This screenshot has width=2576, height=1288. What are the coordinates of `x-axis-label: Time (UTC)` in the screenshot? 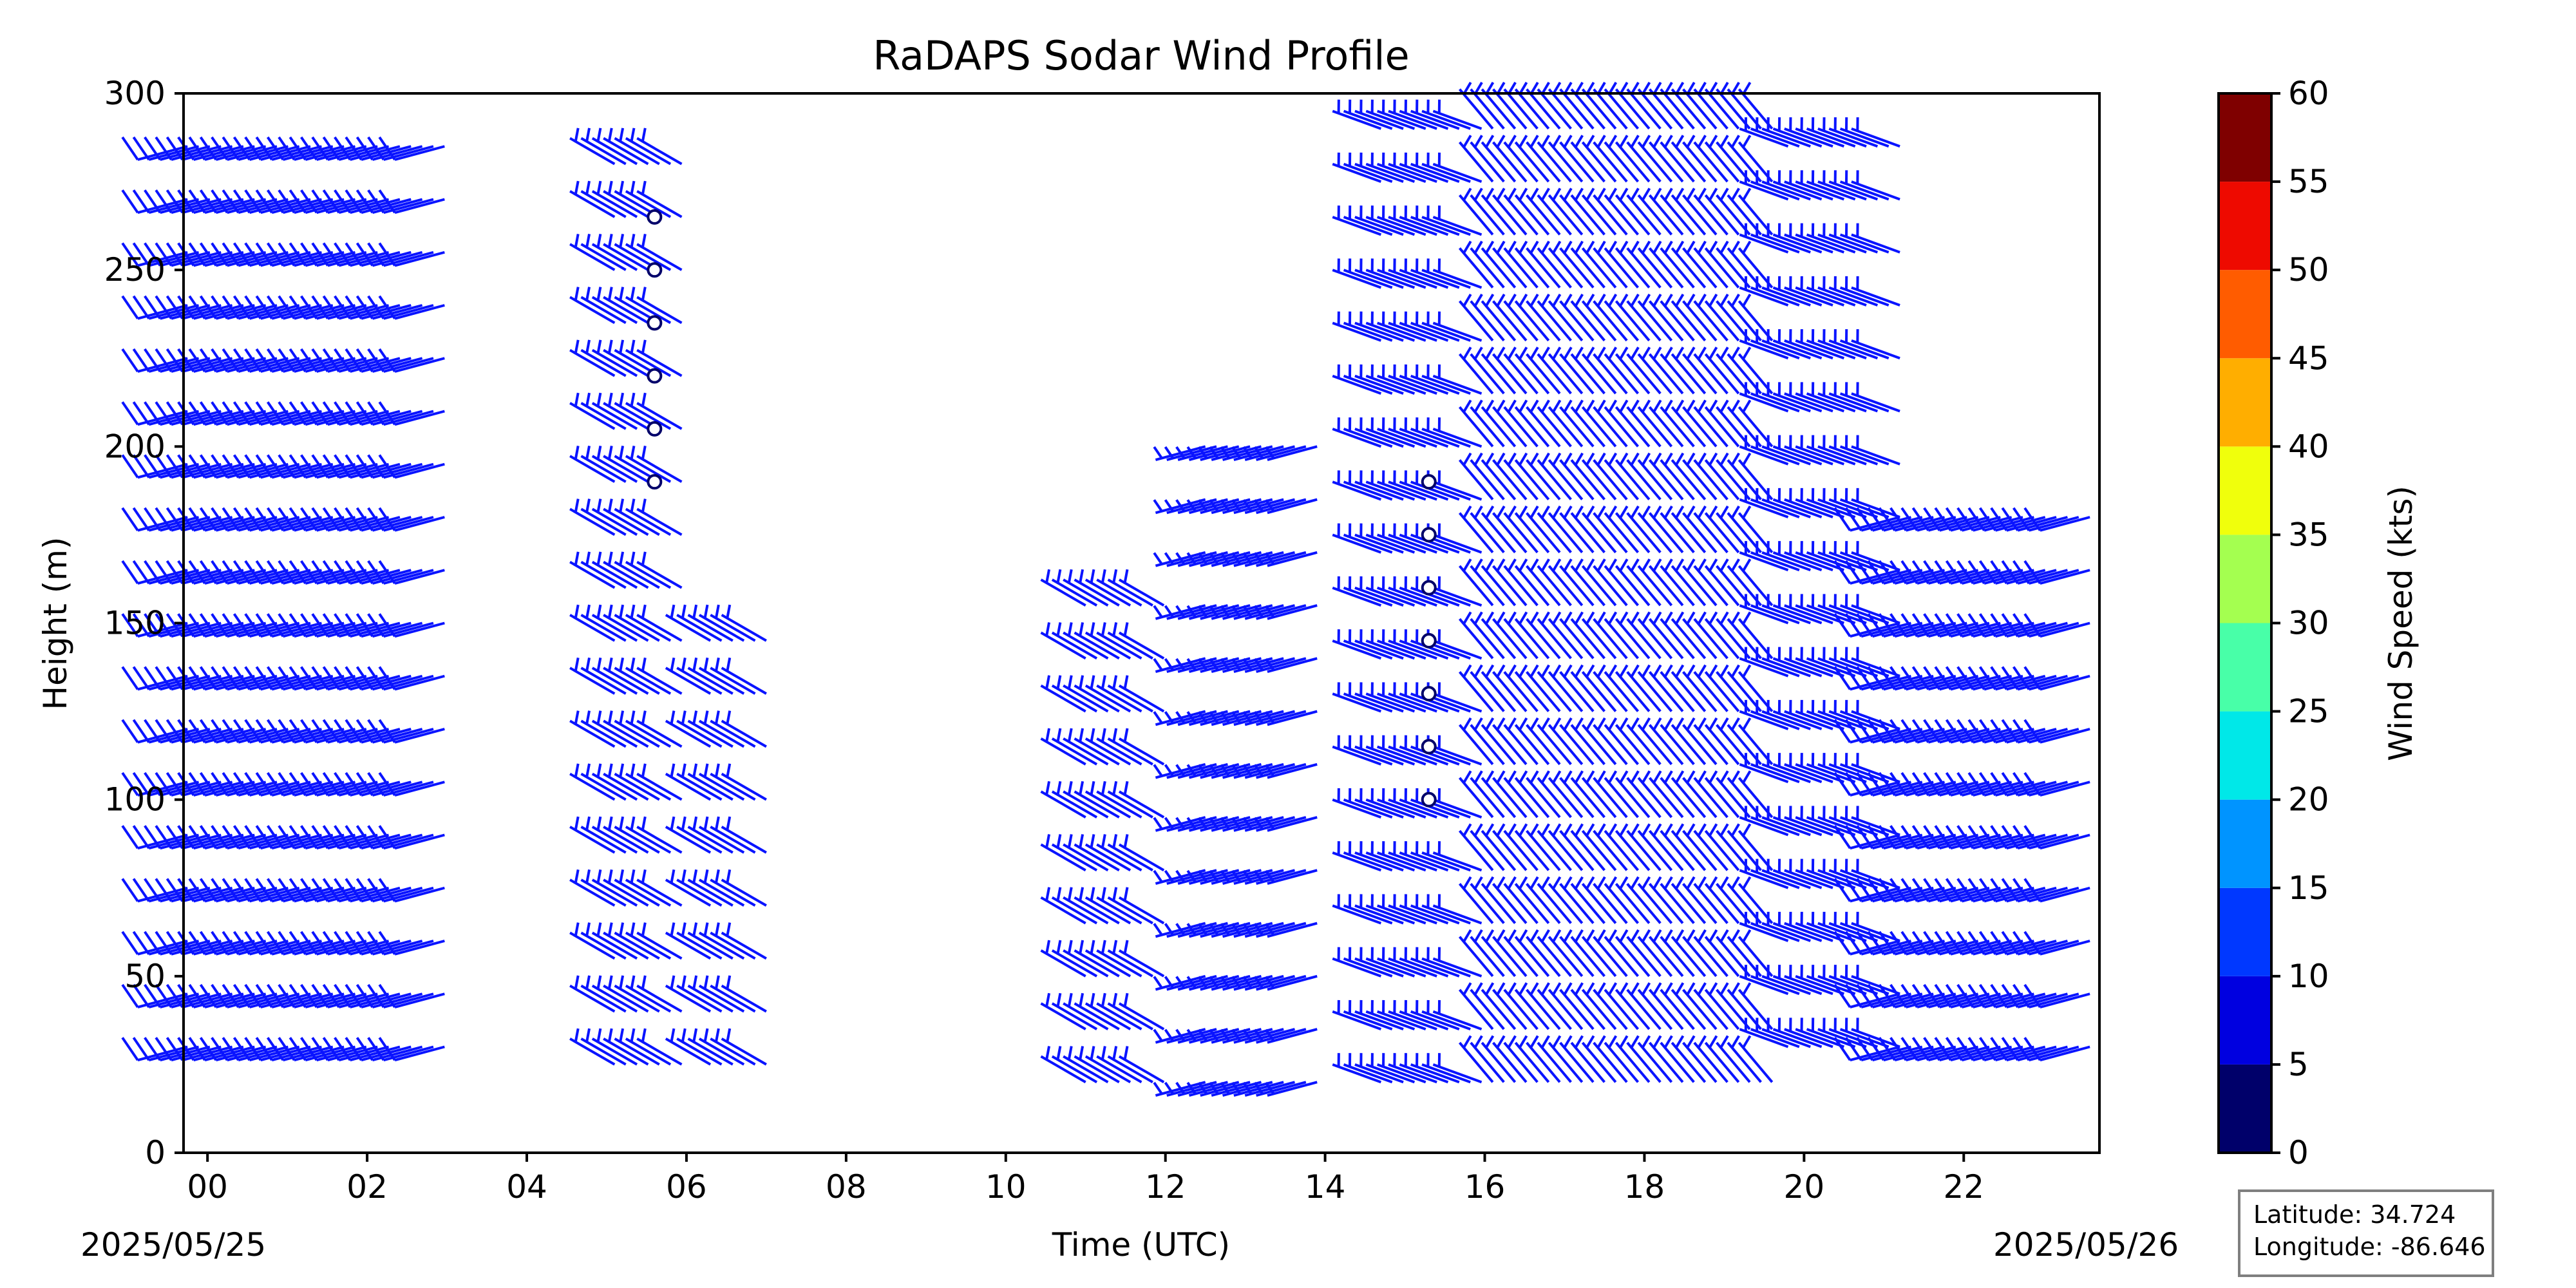 It's located at (1141, 1245).